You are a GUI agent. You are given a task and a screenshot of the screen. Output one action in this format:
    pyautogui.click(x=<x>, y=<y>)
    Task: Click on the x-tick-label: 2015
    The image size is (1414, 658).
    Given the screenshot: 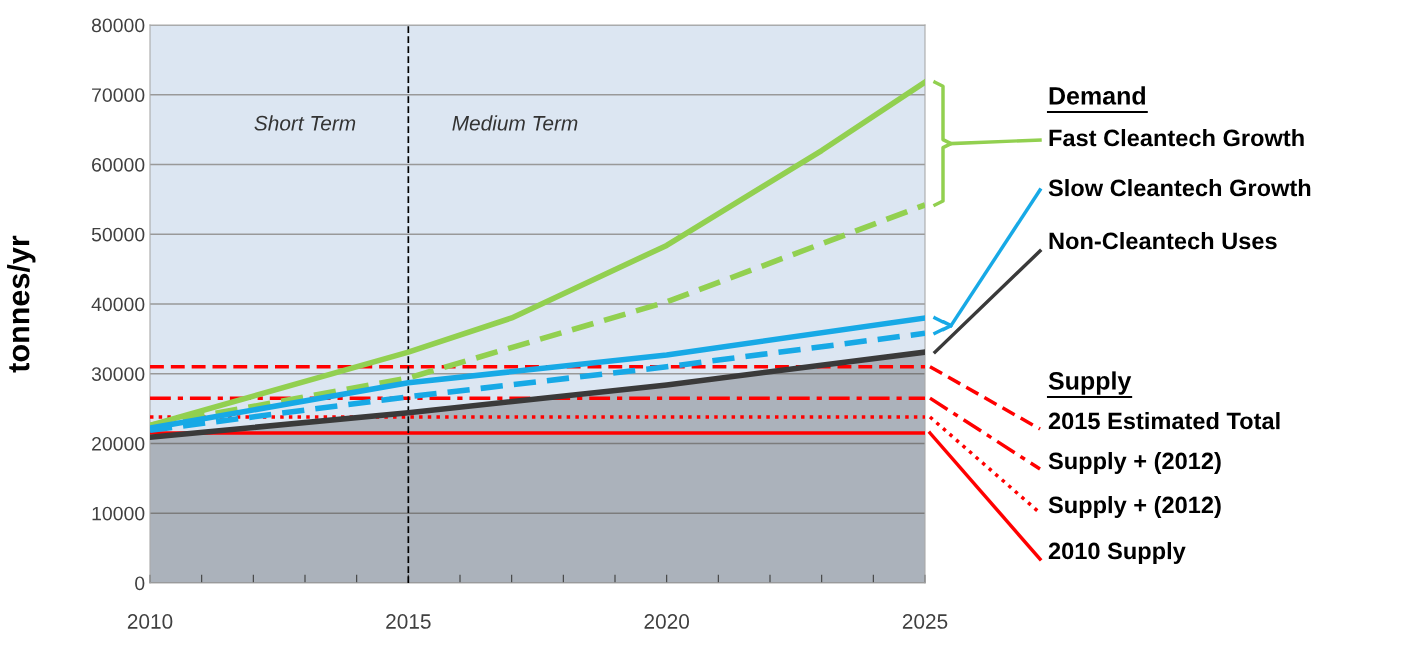 What is the action you would take?
    pyautogui.click(x=408, y=621)
    